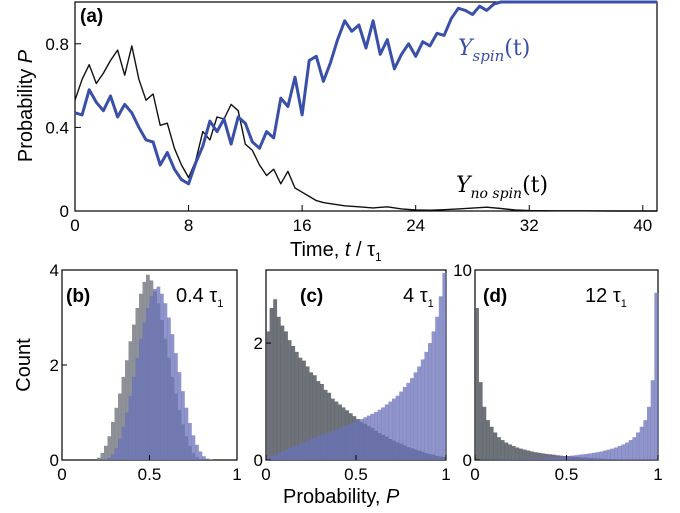 Image resolution: width=680 pixels, height=513 pixels. Describe the element at coordinates (502, 187) in the screenshot. I see `series-nospin-label: Yno spin(t)` at that location.